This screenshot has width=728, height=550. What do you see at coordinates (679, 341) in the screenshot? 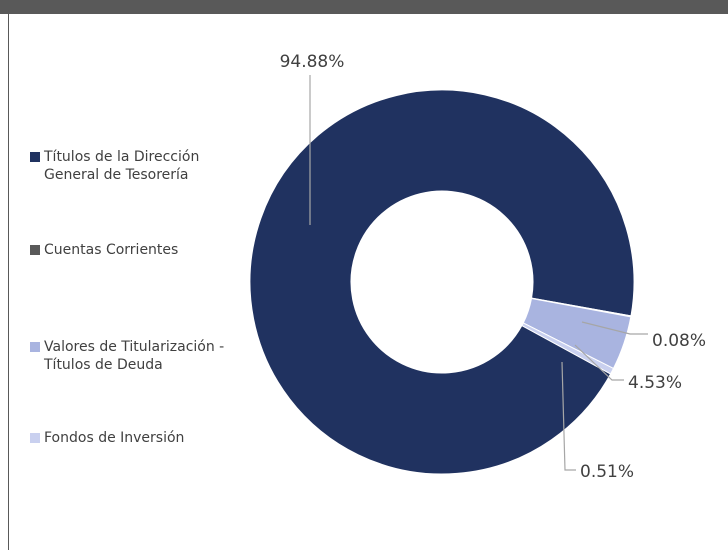
I see `data-label: 0.08%` at bounding box center [679, 341].